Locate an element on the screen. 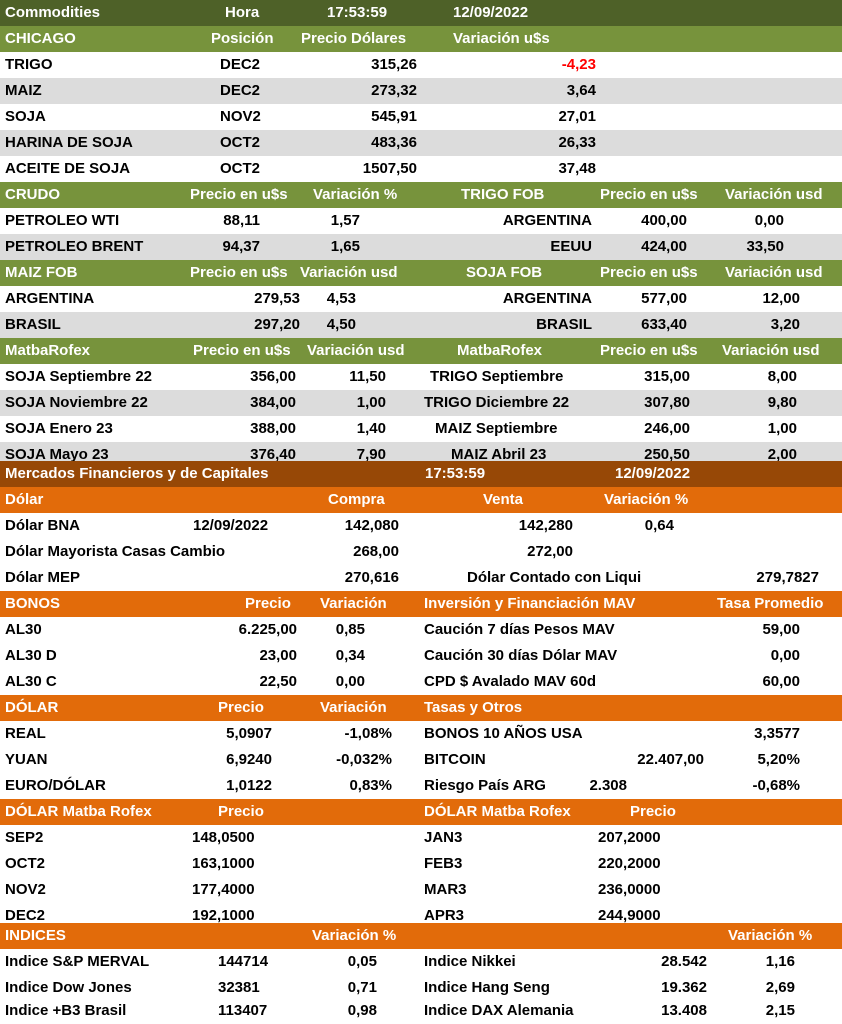  fx-variation: 0,83% is located at coordinates (370, 785).